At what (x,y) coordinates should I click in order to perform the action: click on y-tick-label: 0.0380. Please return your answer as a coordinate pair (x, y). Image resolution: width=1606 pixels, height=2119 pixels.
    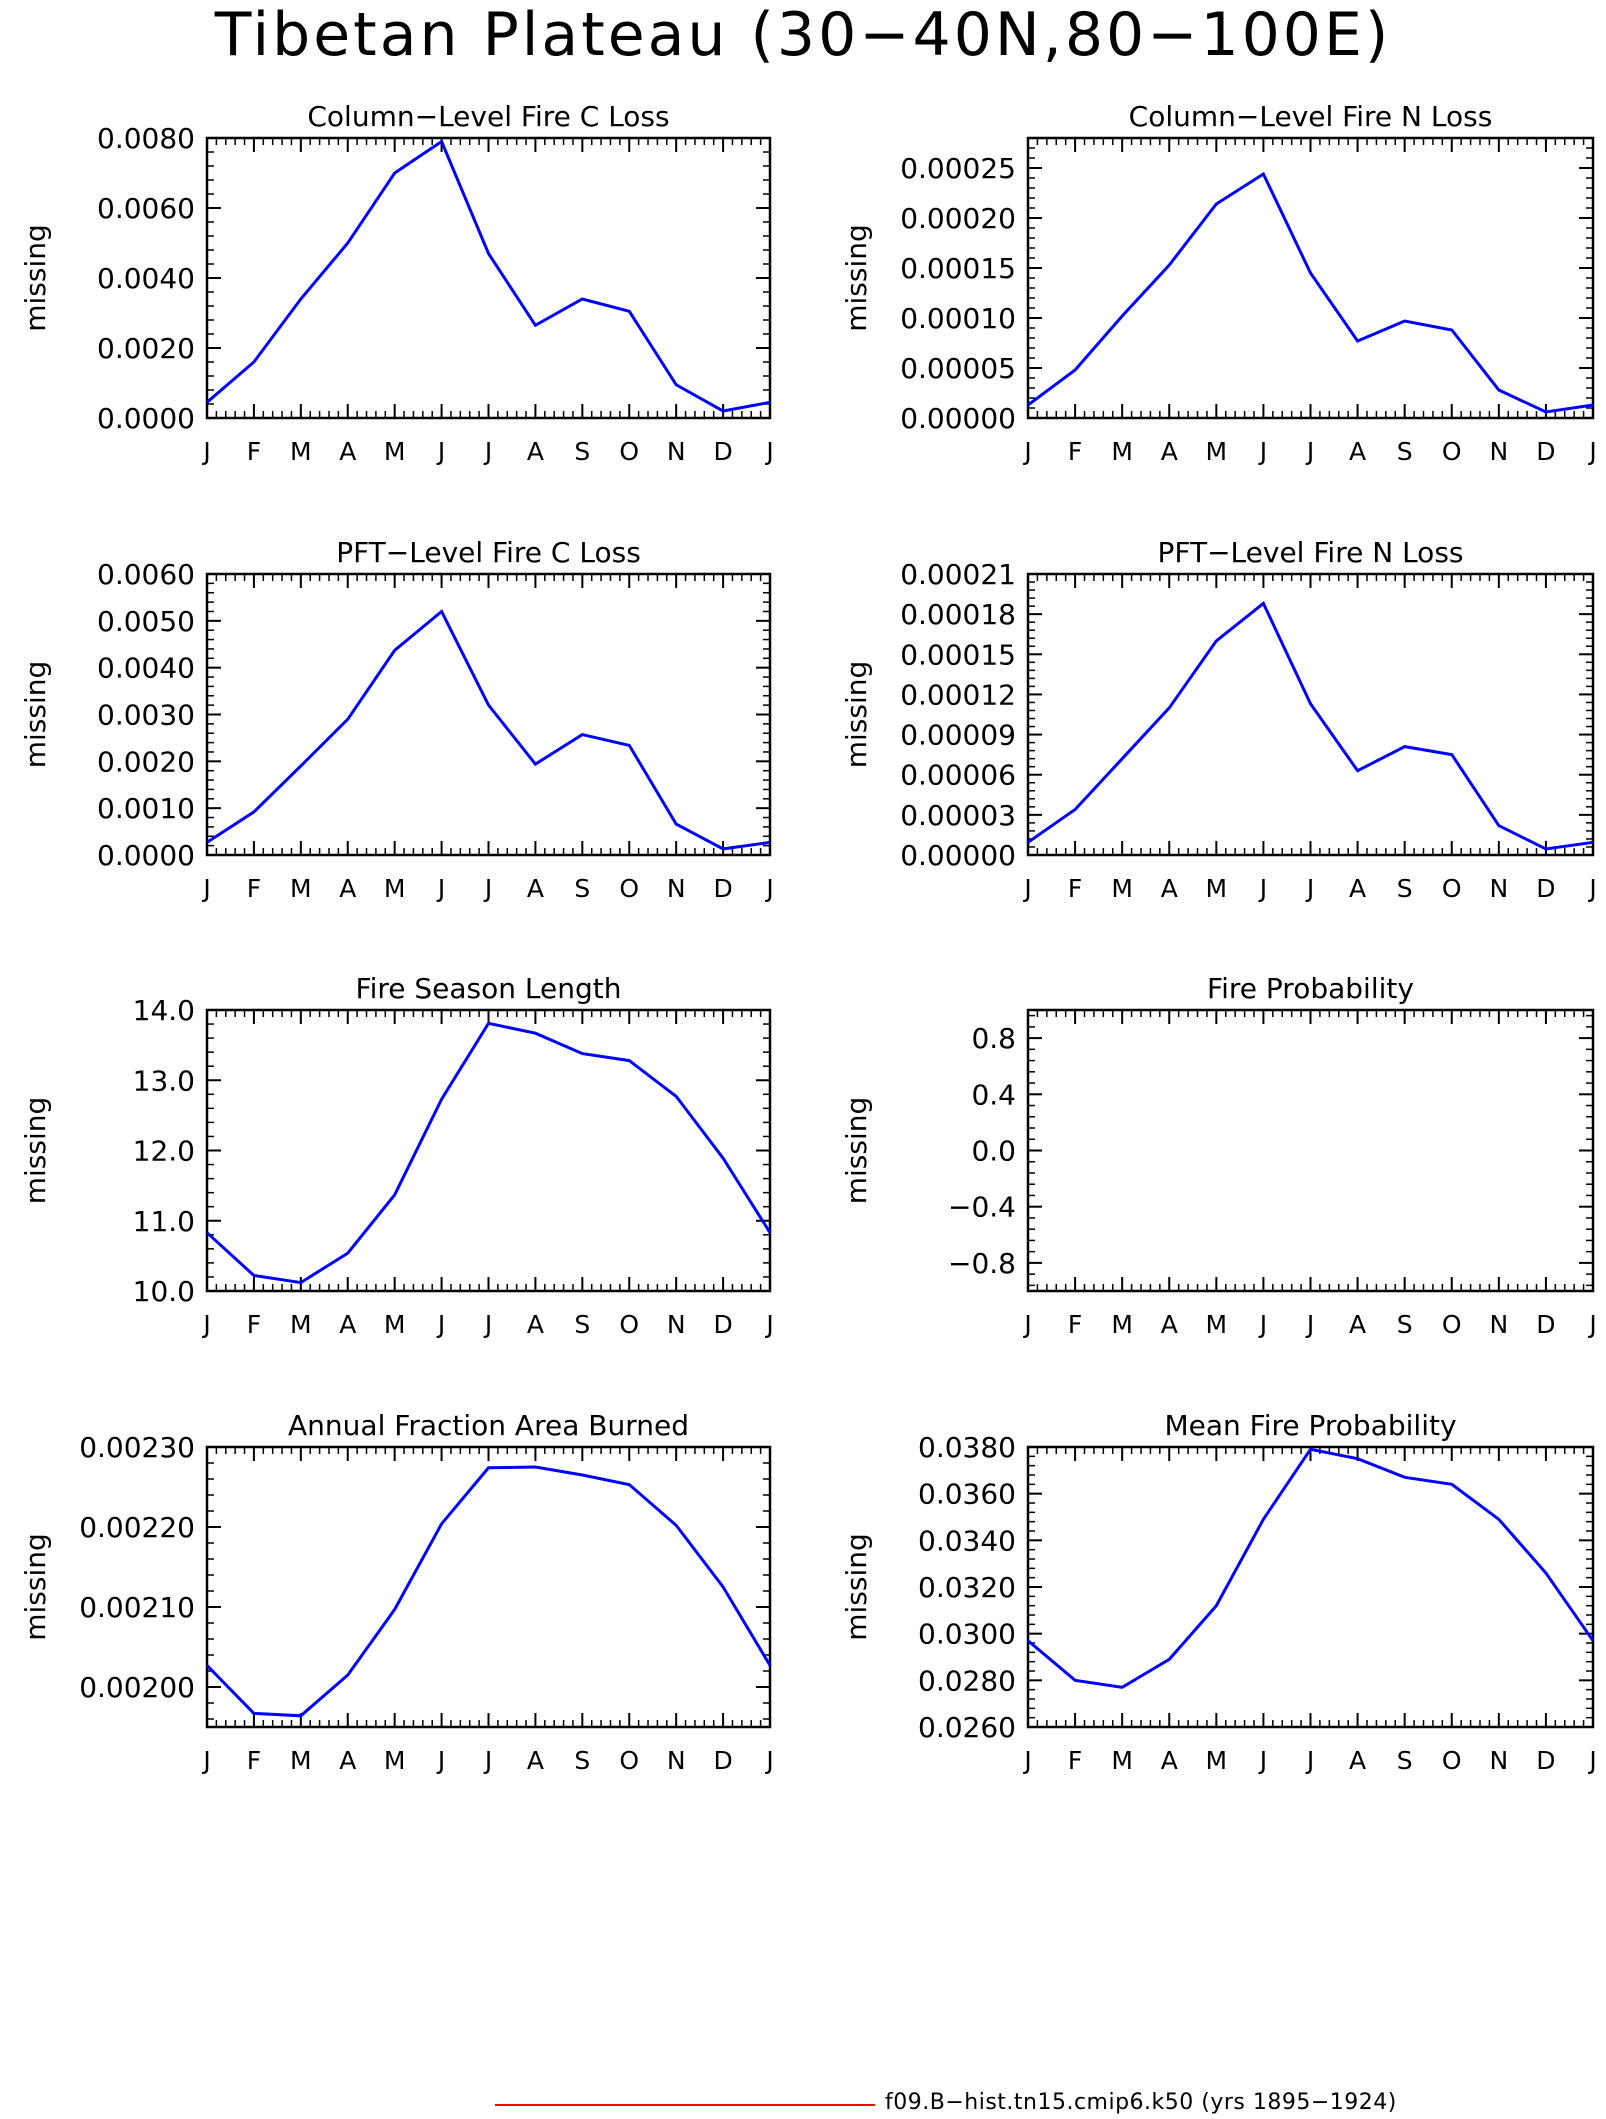
    Looking at the image, I should click on (967, 1447).